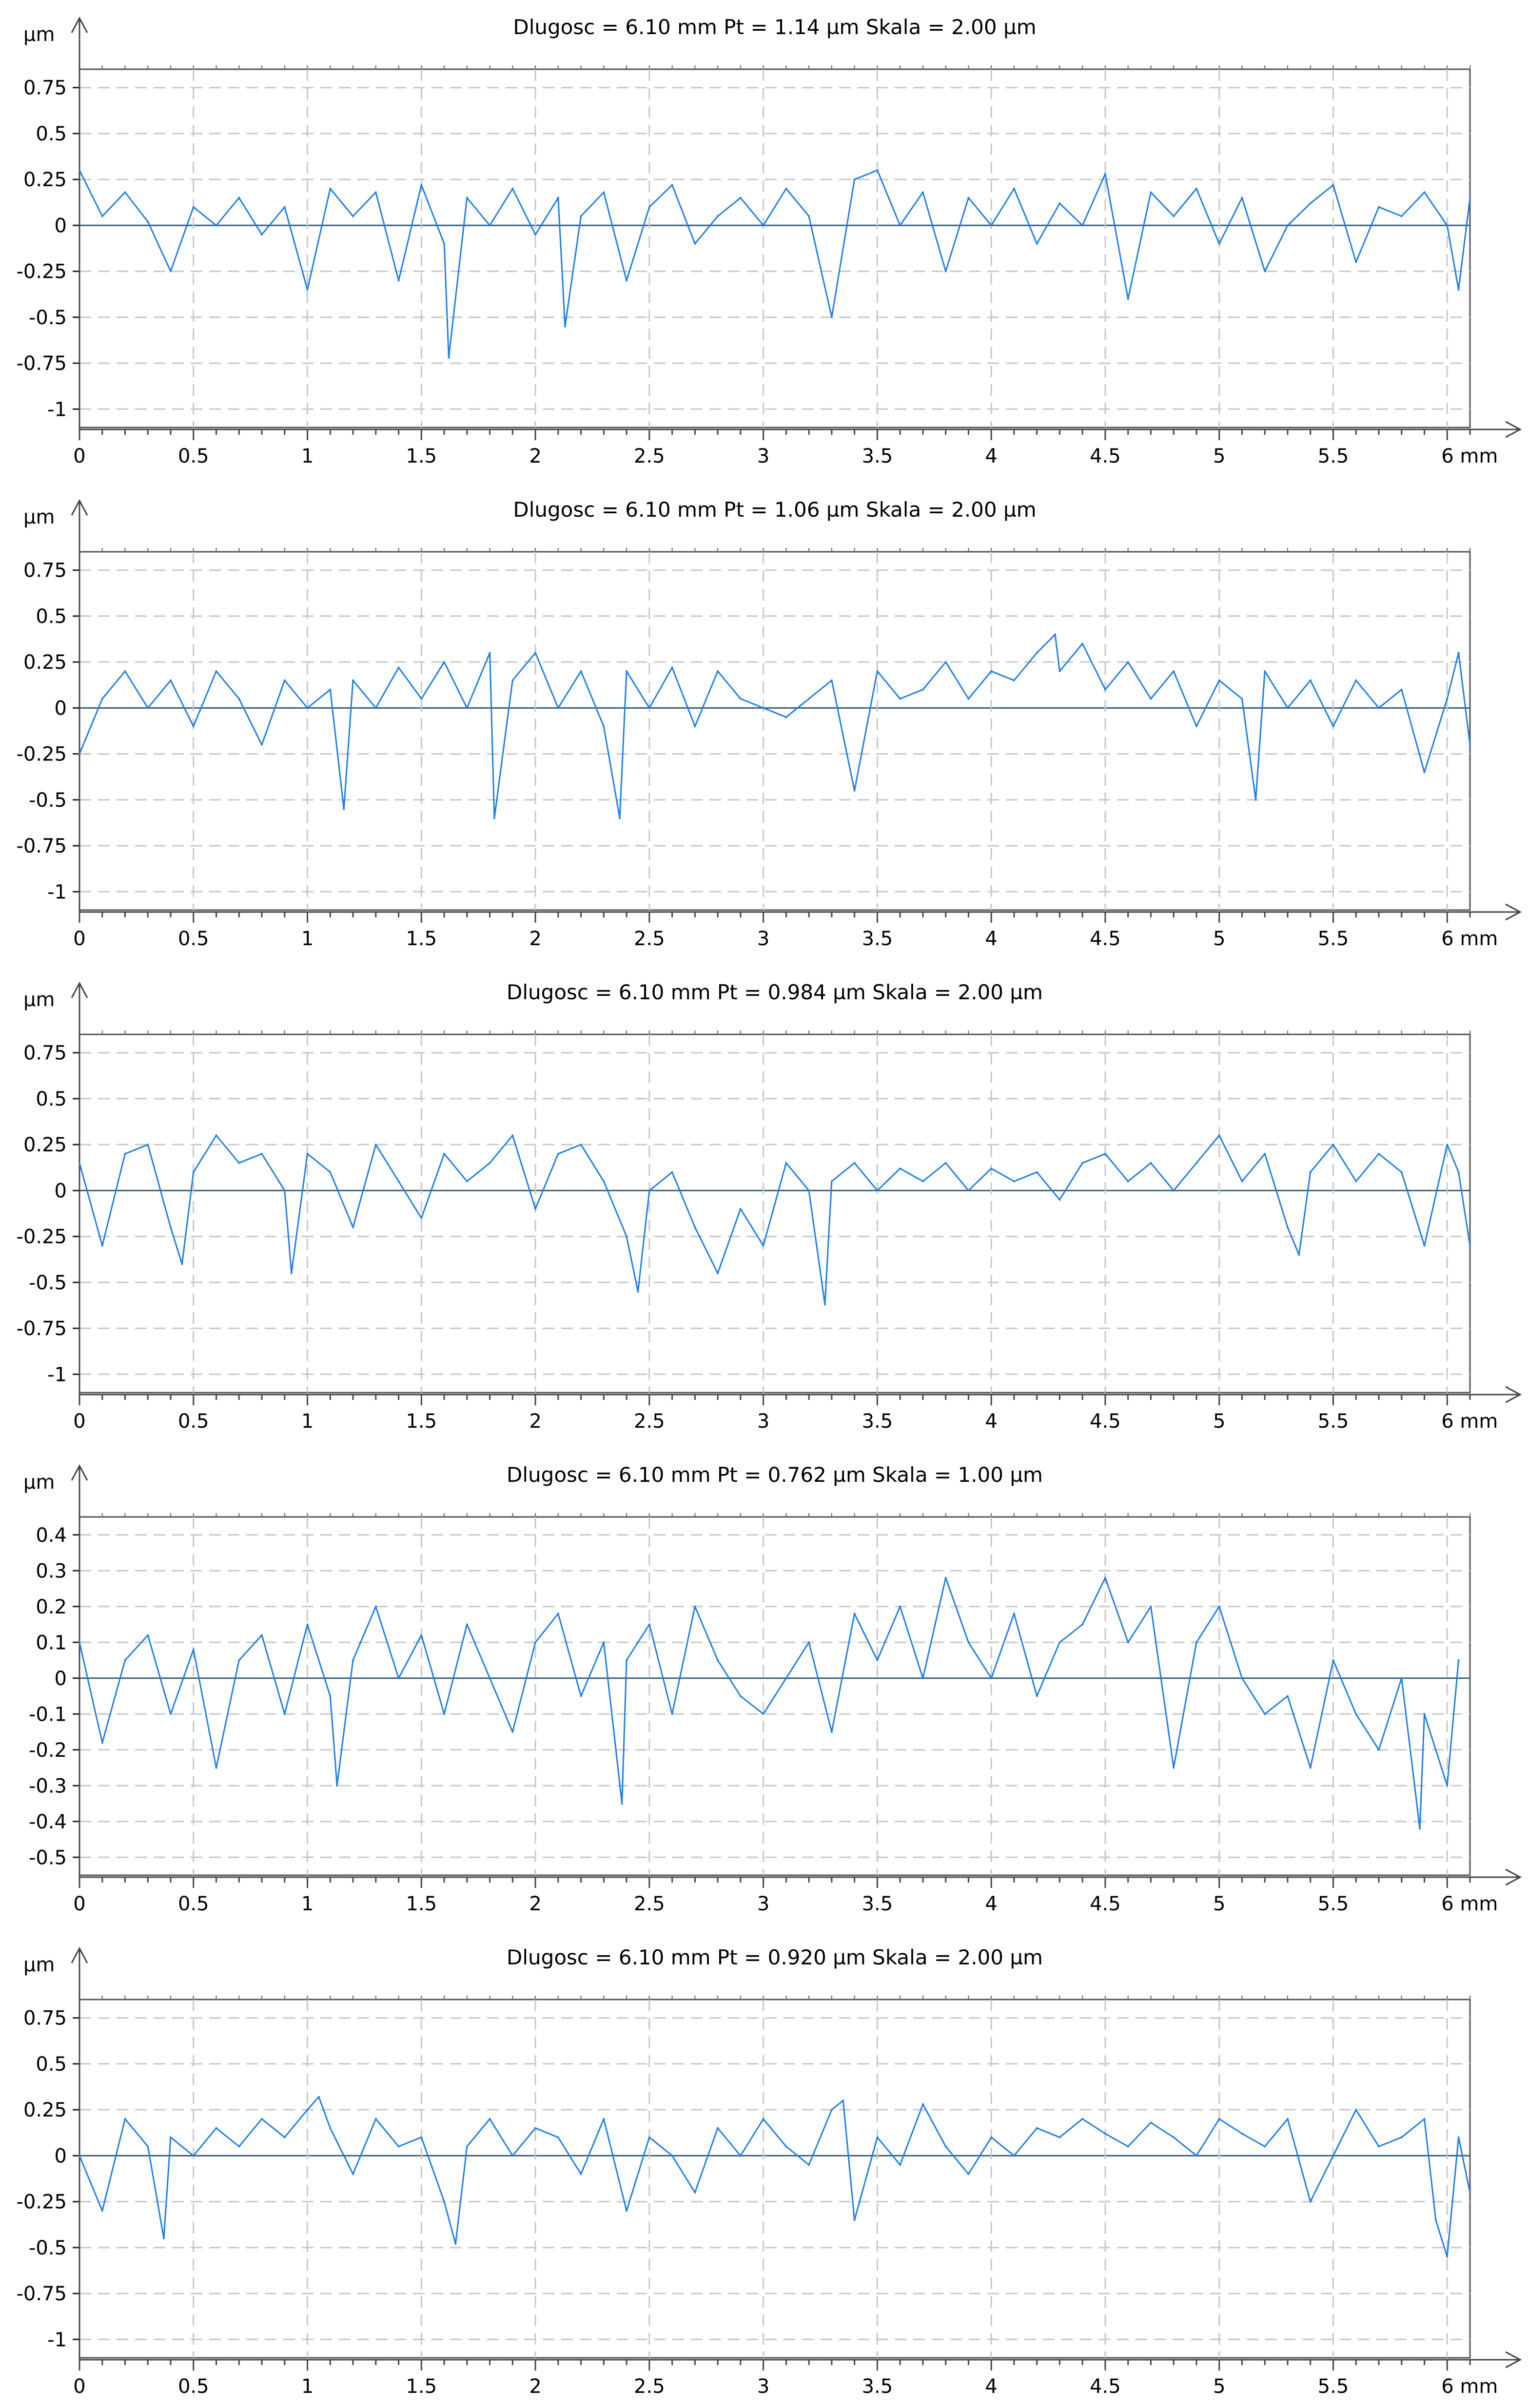 The height and width of the screenshot is (2408, 1528). I want to click on plot-frame, so click(775, 248).